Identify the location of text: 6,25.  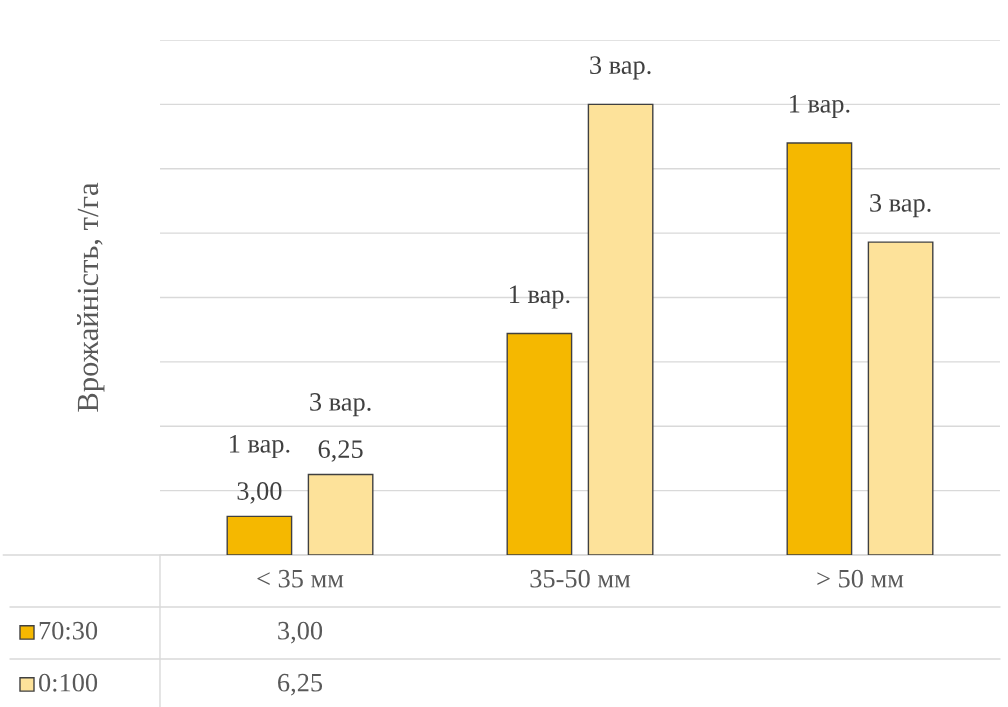
(300, 684).